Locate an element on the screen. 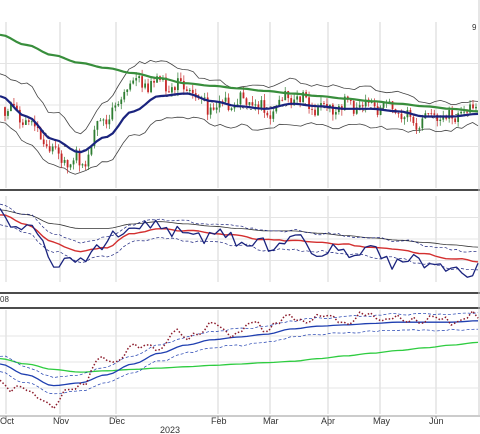 This screenshot has width=480, height=434. middle-red-line is located at coordinates (239, 238).